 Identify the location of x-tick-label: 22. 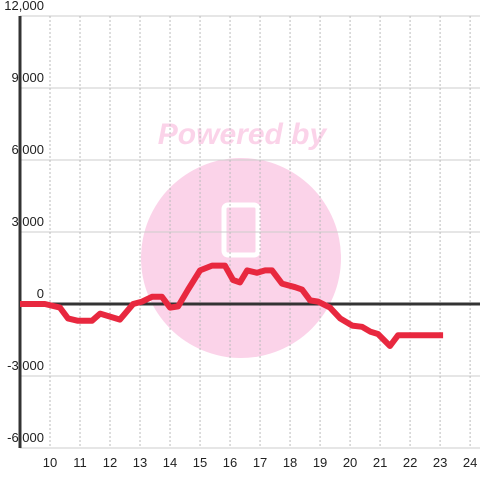
(410, 462).